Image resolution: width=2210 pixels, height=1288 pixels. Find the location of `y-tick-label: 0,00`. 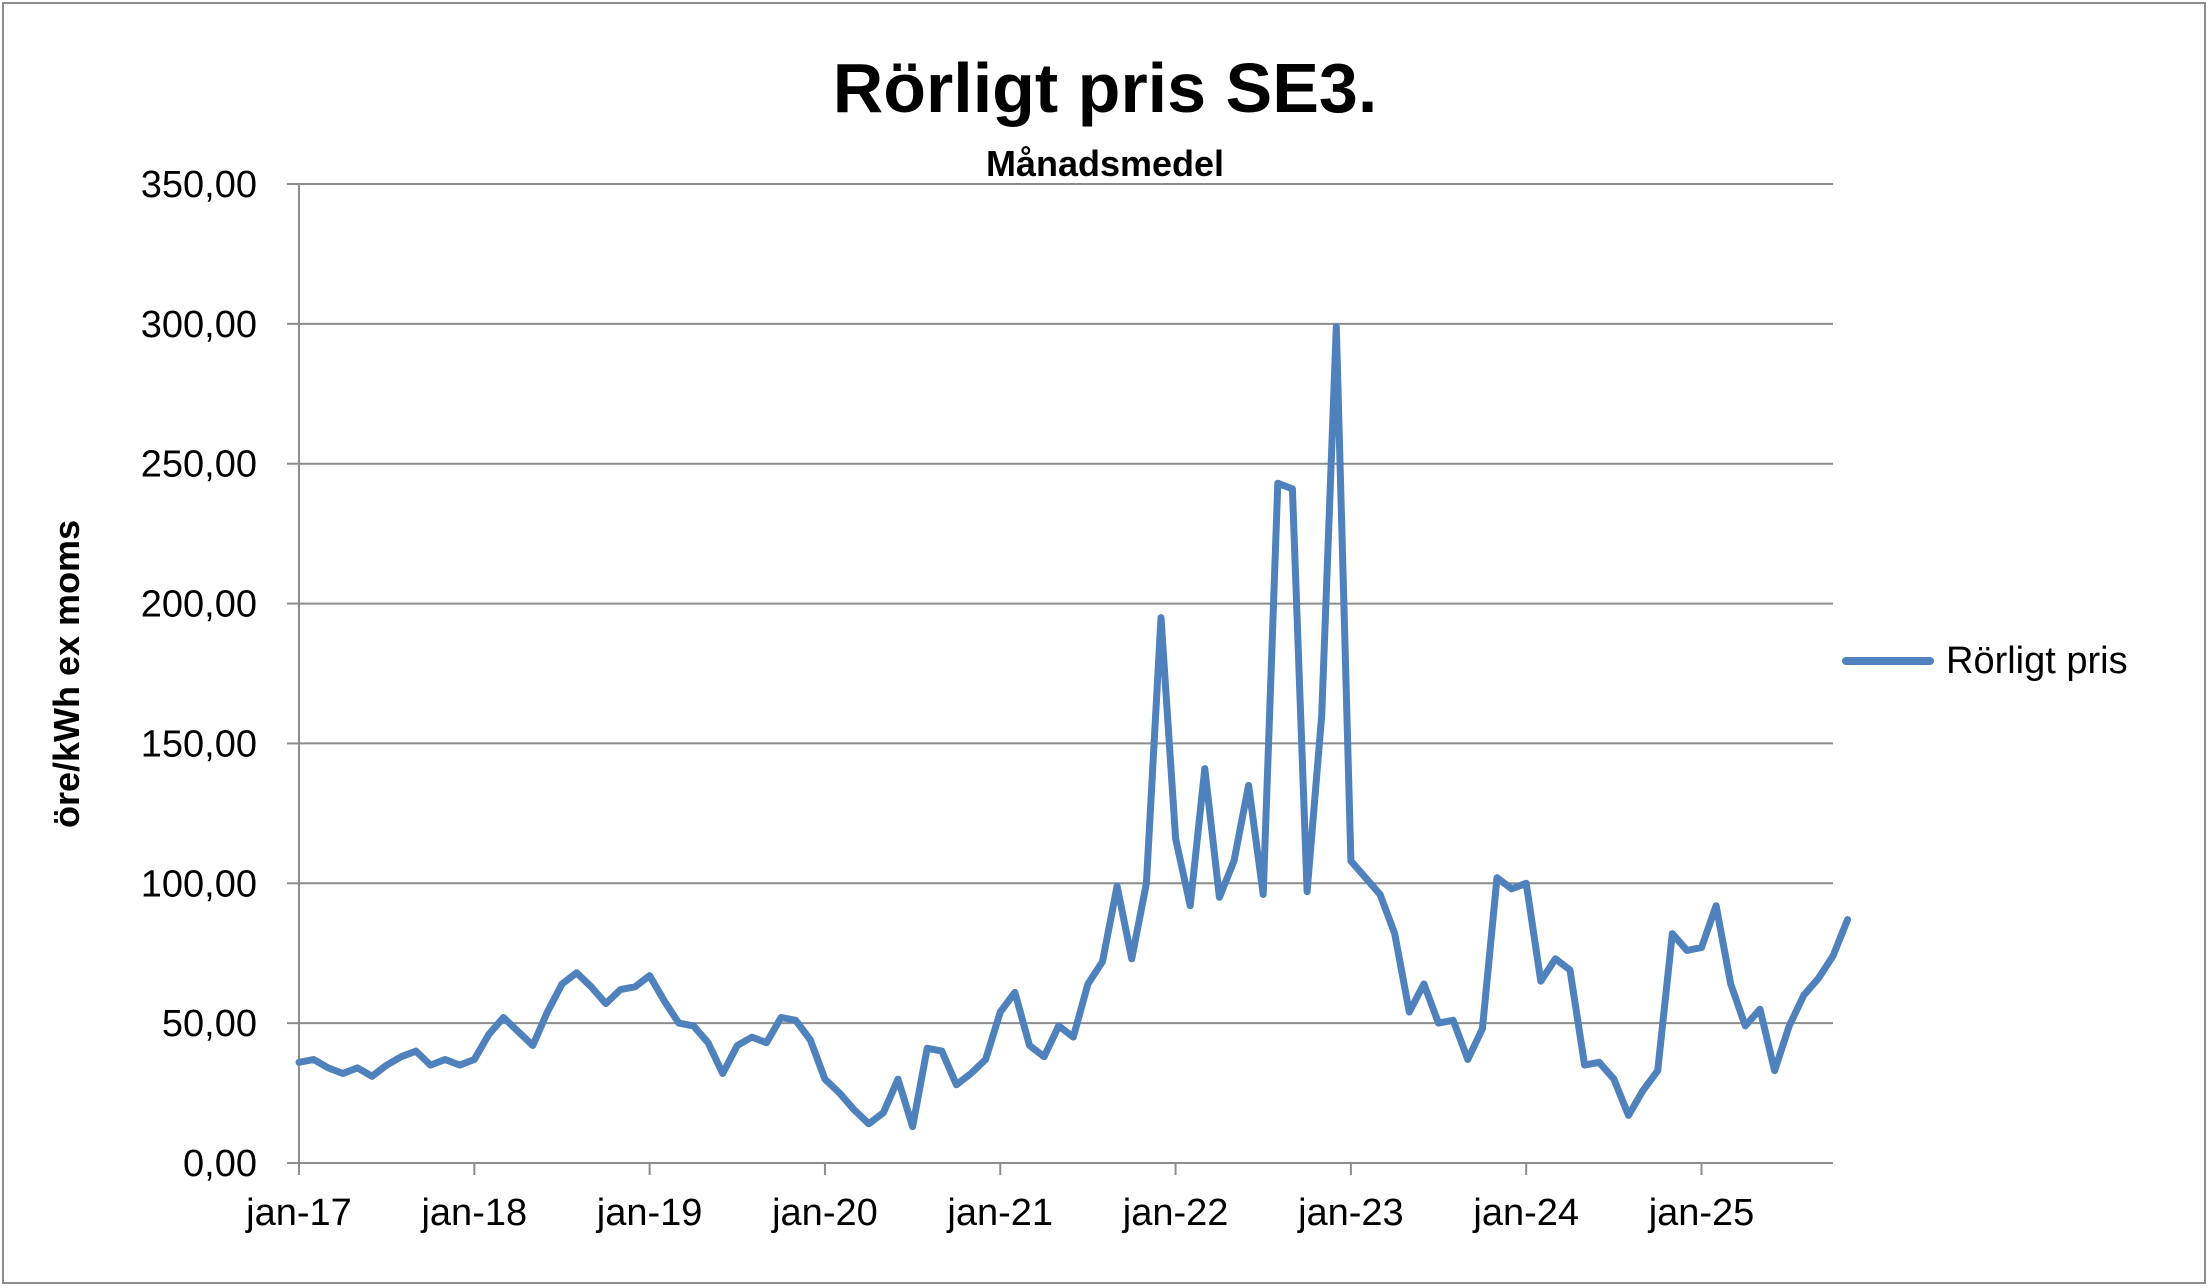

y-tick-label: 0,00 is located at coordinates (220, 1164).